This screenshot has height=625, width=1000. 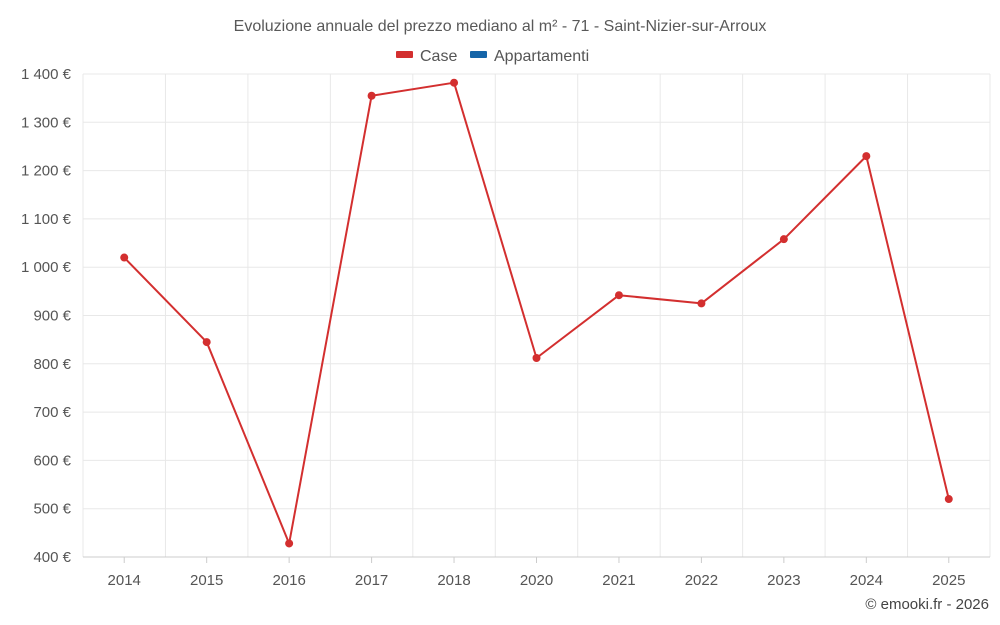 What do you see at coordinates (124, 257) in the screenshot?
I see `data-point-2014` at bounding box center [124, 257].